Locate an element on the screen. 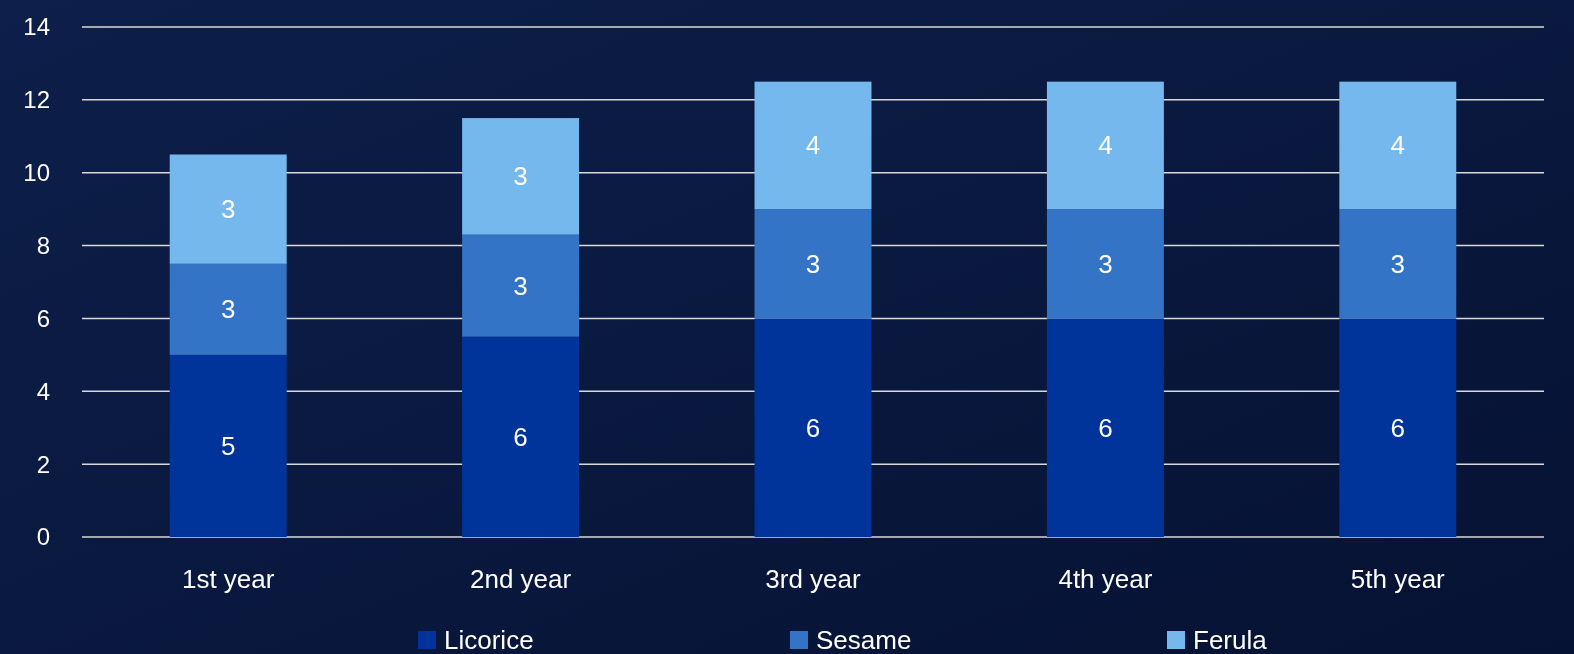 The image size is (1574, 654). legend-label: Ferula is located at coordinates (1230, 639).